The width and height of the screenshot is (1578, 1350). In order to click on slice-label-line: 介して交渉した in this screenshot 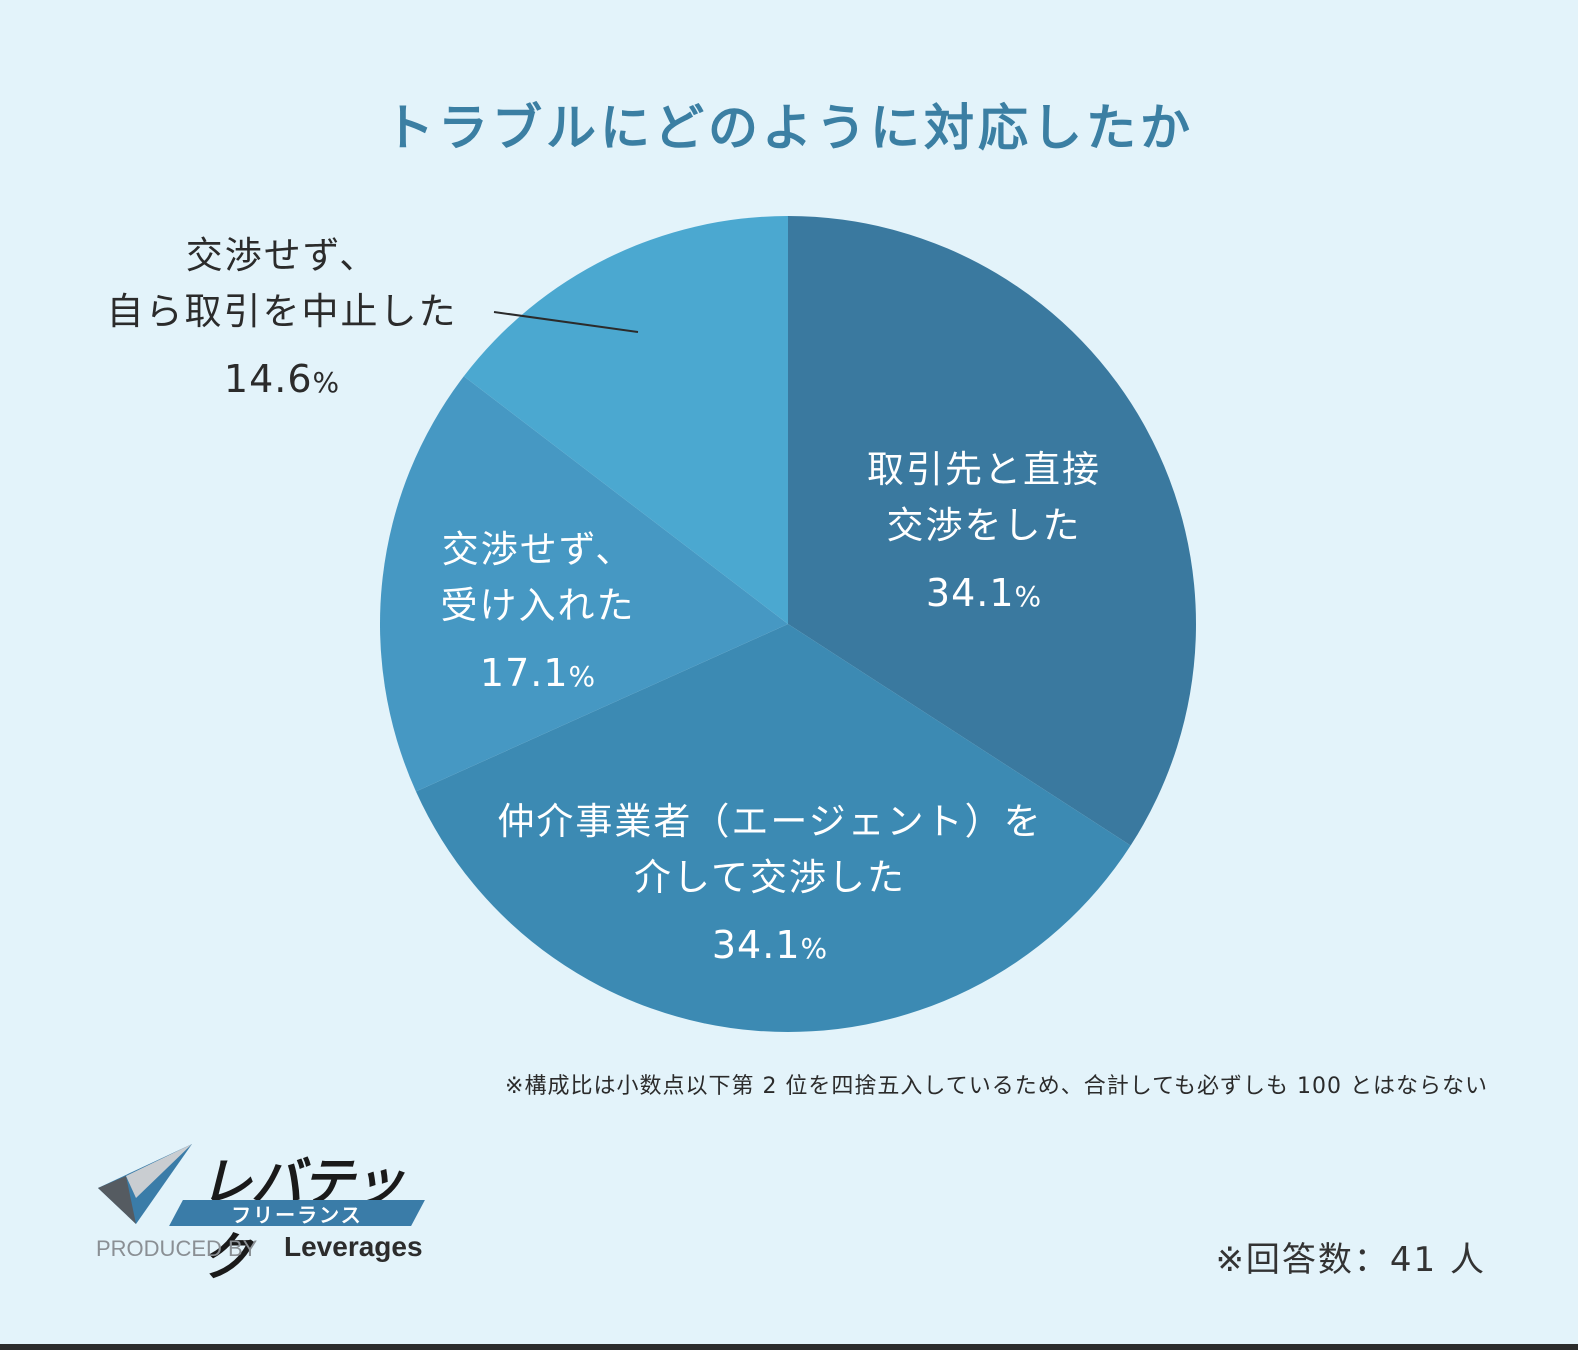, I will do `click(770, 877)`.